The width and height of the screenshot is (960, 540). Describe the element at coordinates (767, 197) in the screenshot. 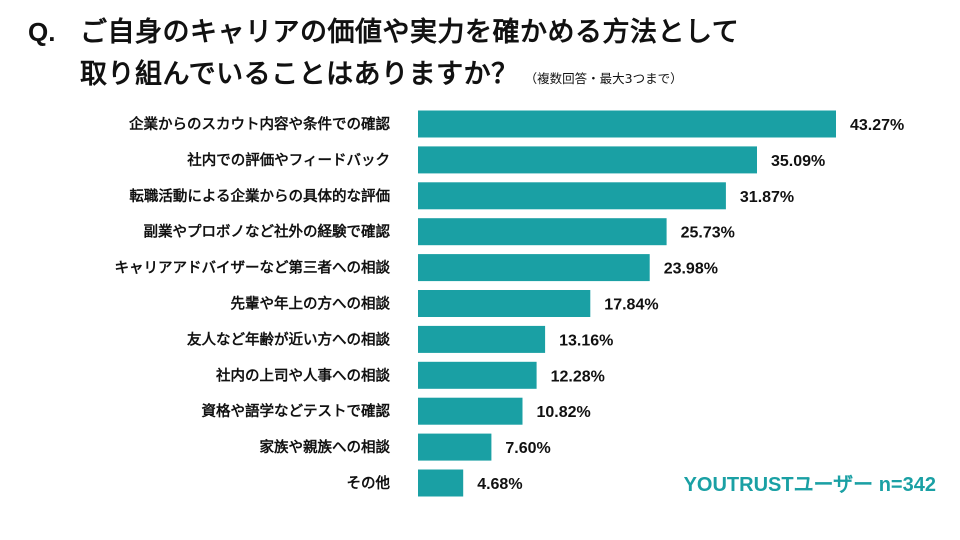

I see `value-label-3: 31.87%` at that location.